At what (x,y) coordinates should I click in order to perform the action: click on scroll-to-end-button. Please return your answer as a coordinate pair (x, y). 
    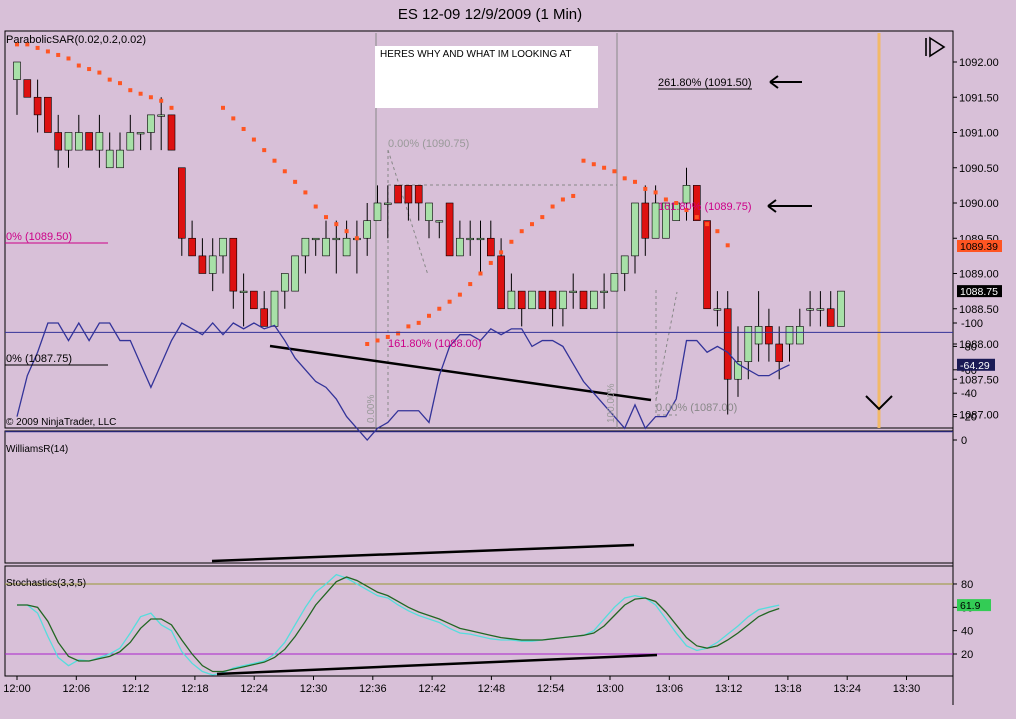
    Looking at the image, I should click on (935, 47).